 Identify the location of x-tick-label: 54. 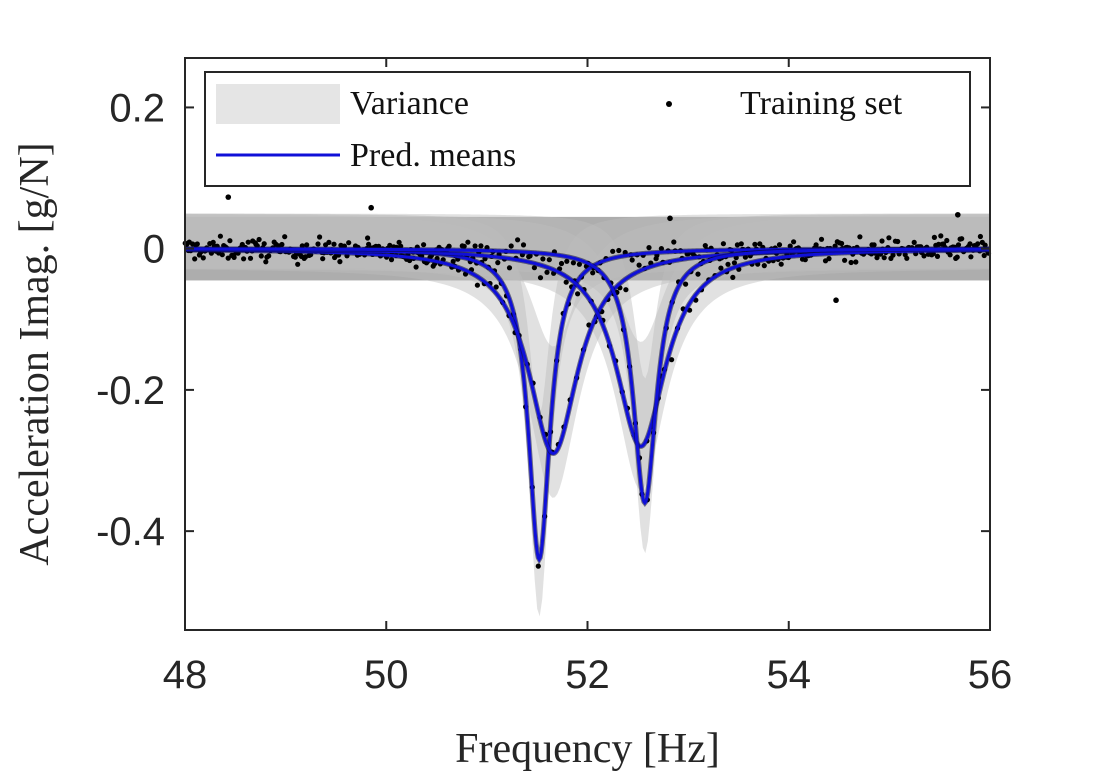
(789, 675).